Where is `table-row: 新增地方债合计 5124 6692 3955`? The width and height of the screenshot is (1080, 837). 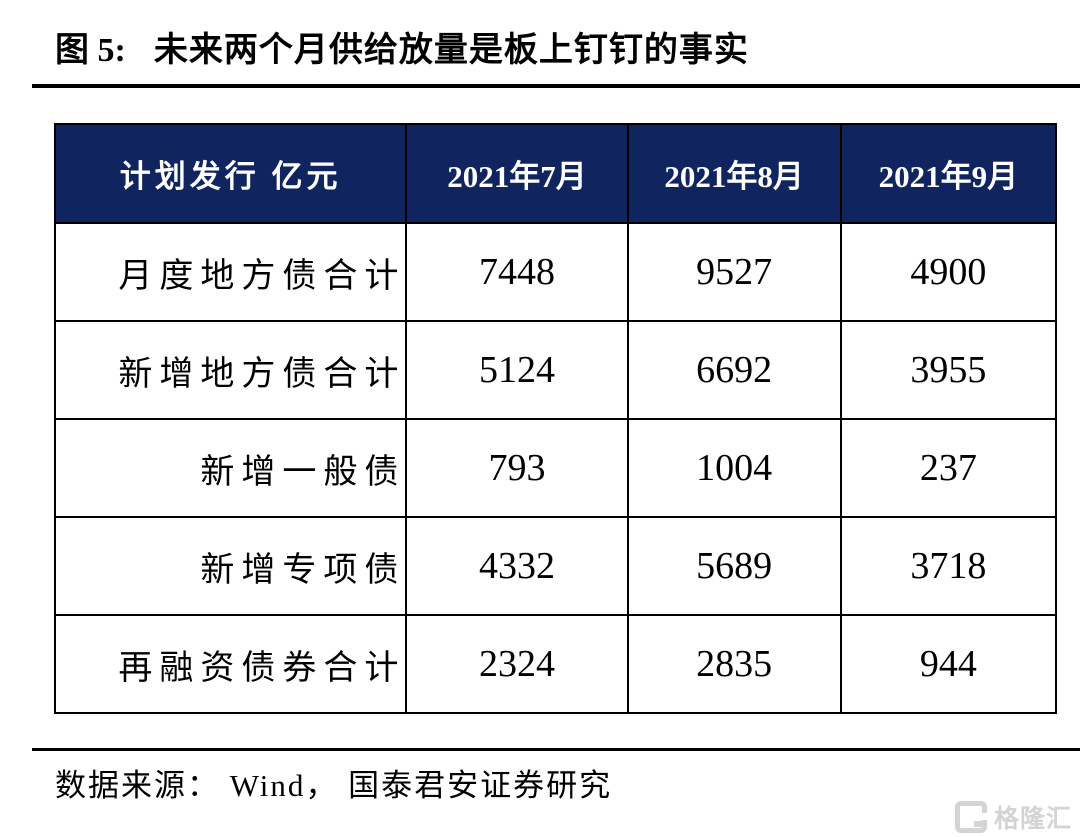 table-row: 新增地方债合计 5124 6692 3955 is located at coordinates (555, 370).